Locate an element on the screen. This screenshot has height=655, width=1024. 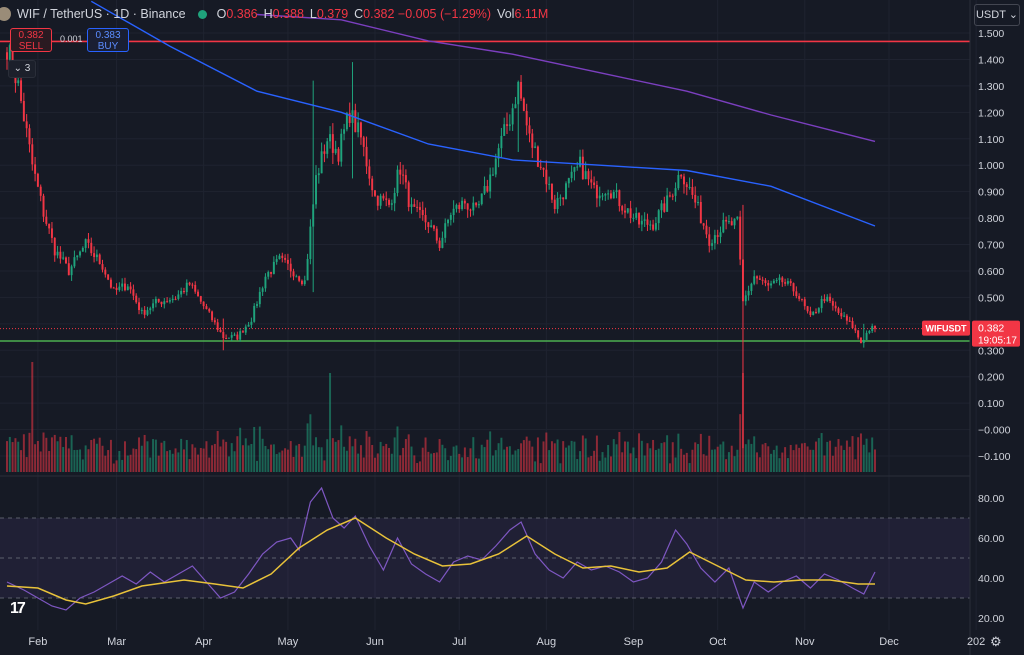
buy-button: 0.383 BUY is located at coordinates (108, 40).